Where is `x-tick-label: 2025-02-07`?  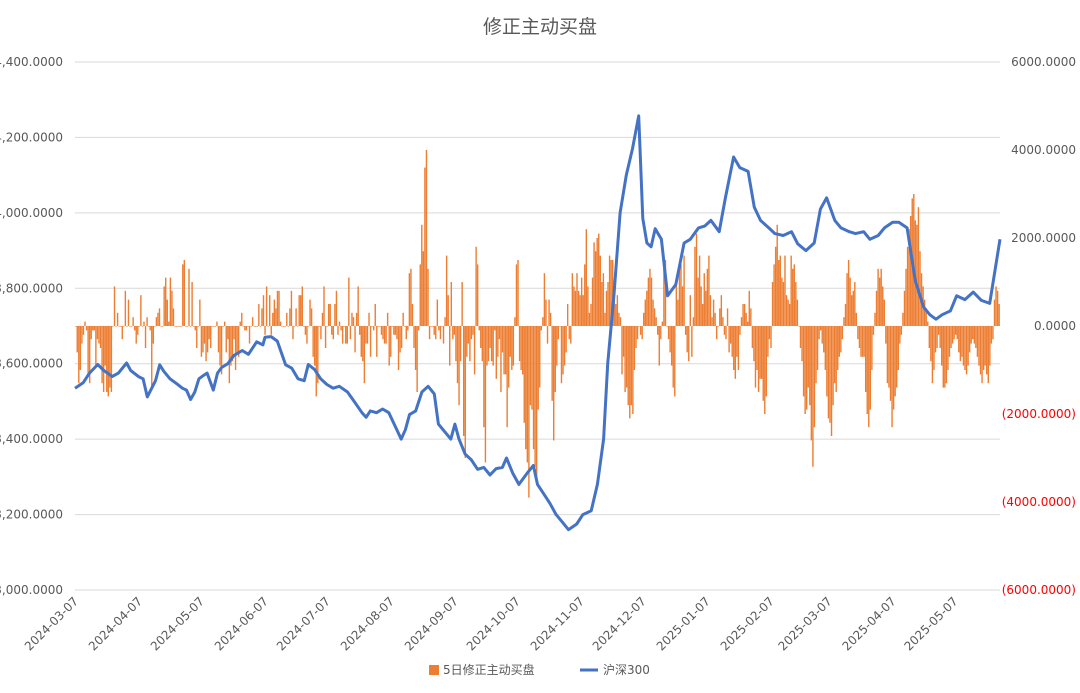
x-tick-label: 2025-02-07 is located at coordinates (747, 623).